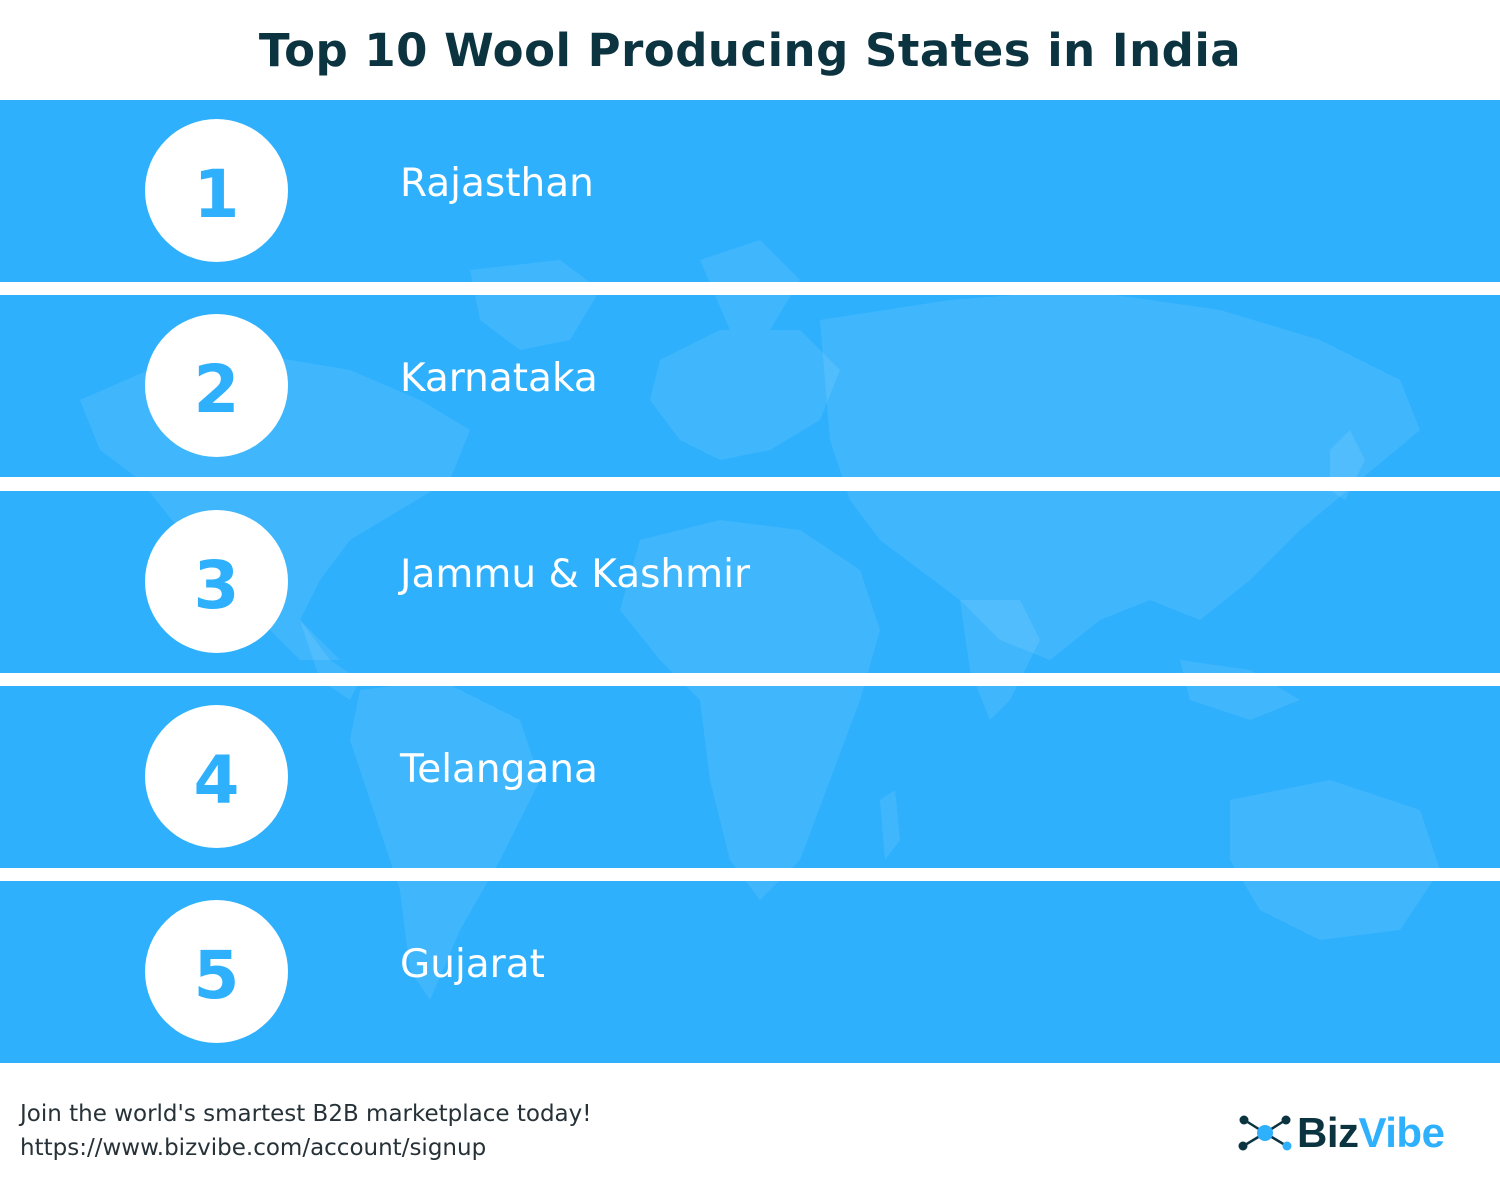 The width and height of the screenshot is (1500, 1200). Describe the element at coordinates (575, 574) in the screenshot. I see `state-name: Jammu & Kashmir` at that location.